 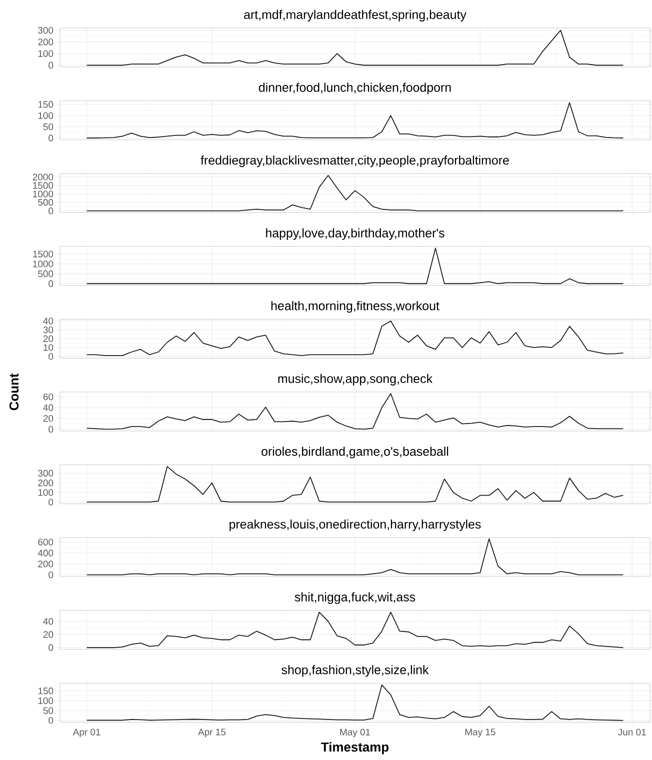 What do you see at coordinates (46, 553) in the screenshot?
I see `y-tick-label: 400` at bounding box center [46, 553].